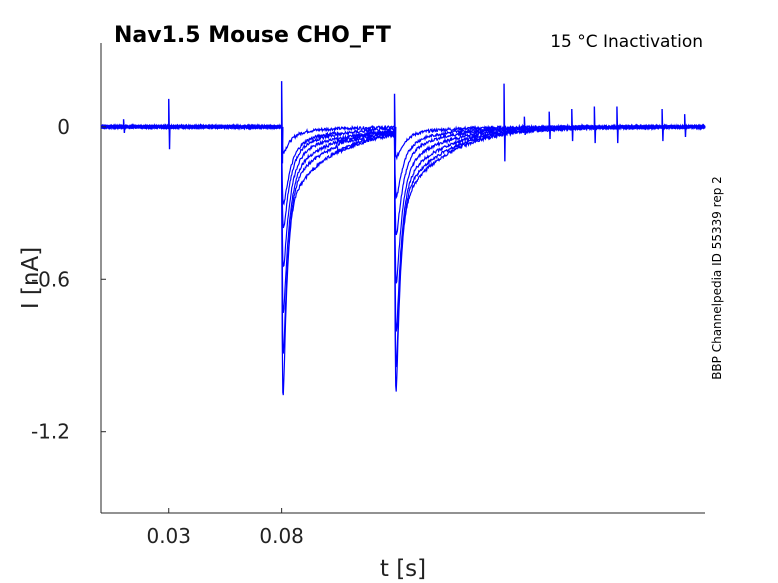 This screenshot has height=583, width=778. What do you see at coordinates (225, 528) in the screenshot?
I see `x-ticks: 0.03 0.08` at bounding box center [225, 528].